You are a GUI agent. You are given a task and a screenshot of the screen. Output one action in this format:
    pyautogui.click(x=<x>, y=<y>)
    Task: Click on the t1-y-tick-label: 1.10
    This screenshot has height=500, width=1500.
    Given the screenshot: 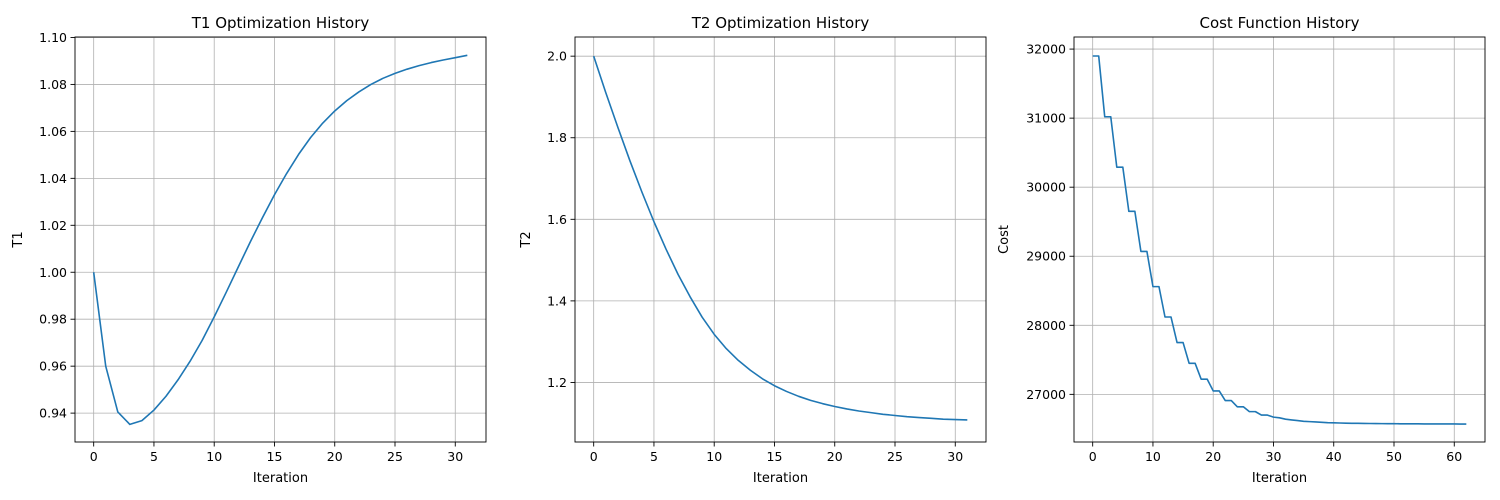 What is the action you would take?
    pyautogui.click(x=53, y=37)
    